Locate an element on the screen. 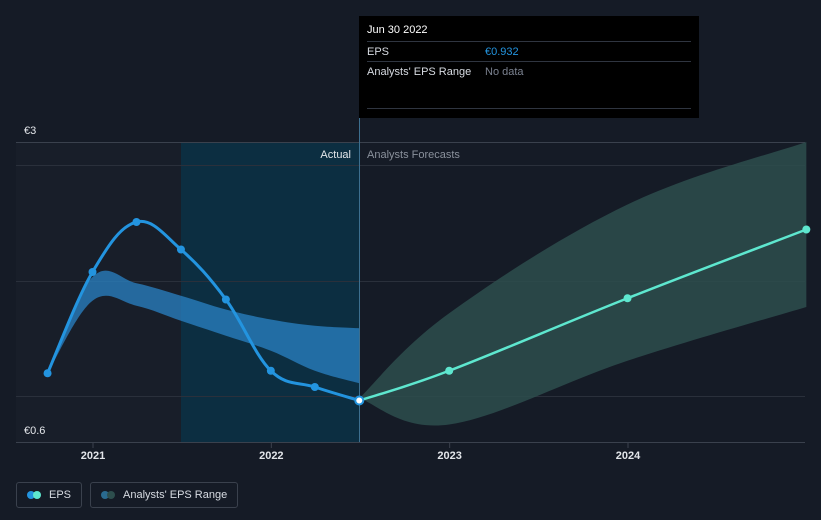 The width and height of the screenshot is (821, 520). x-axis-tick-label: 2023 is located at coordinates (449, 456).